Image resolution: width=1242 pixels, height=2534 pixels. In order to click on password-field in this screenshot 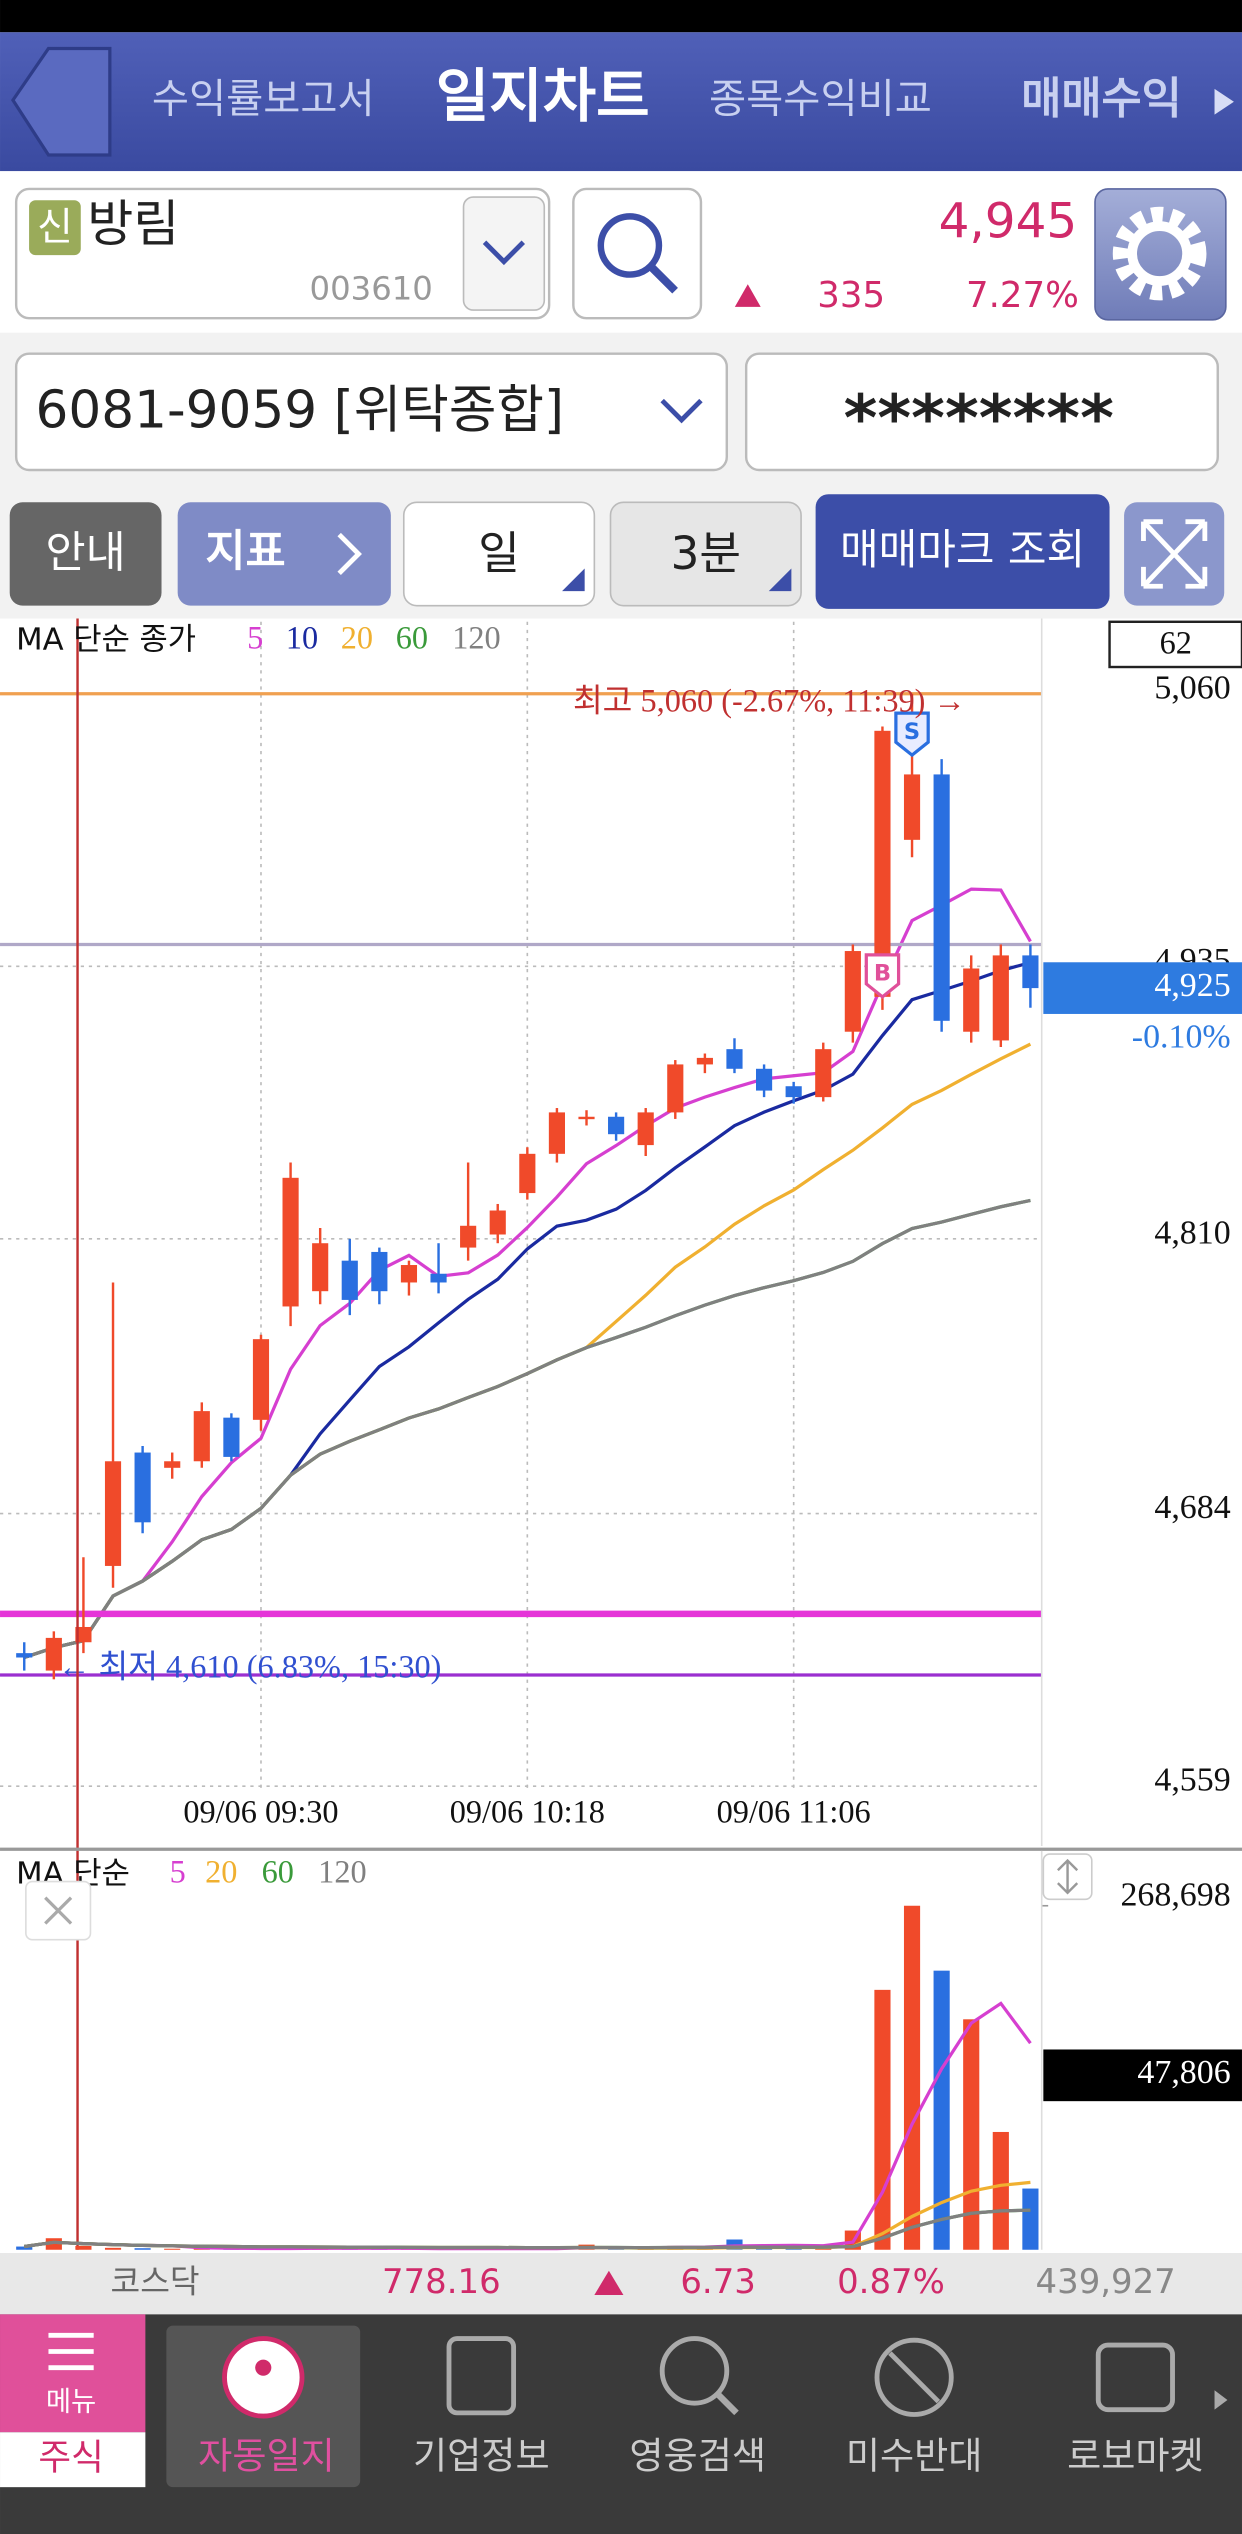, I will do `click(981, 412)`.